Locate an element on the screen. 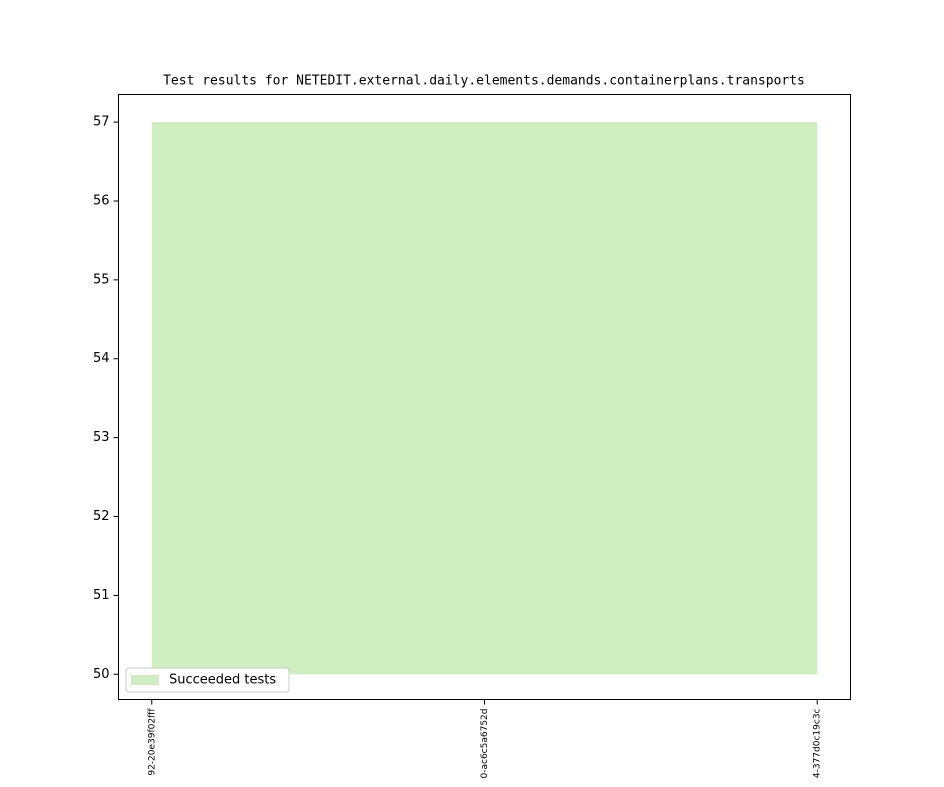 This screenshot has height=787, width=944. legend-frame is located at coordinates (207, 680).